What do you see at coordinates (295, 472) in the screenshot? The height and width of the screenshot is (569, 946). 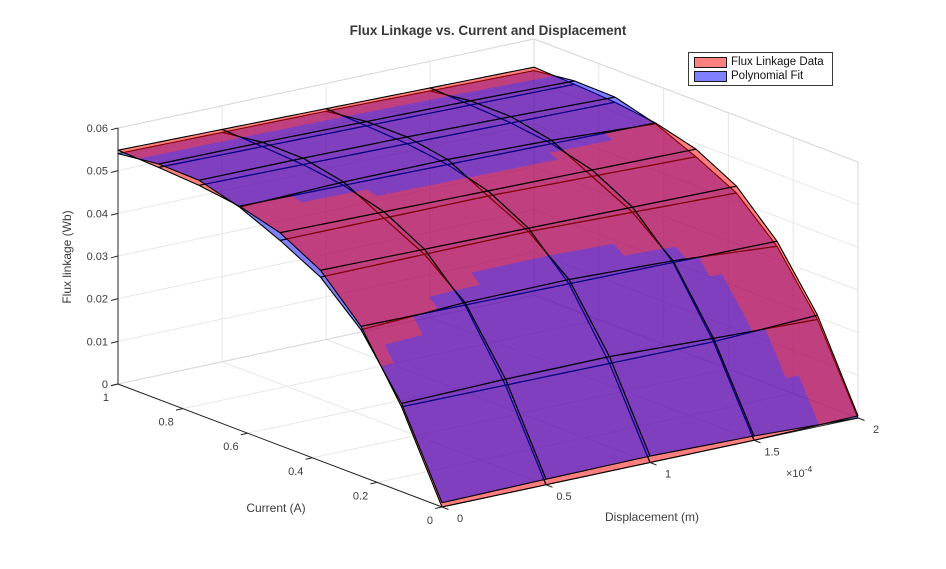 I see `y-tick-label: 0.4` at bounding box center [295, 472].